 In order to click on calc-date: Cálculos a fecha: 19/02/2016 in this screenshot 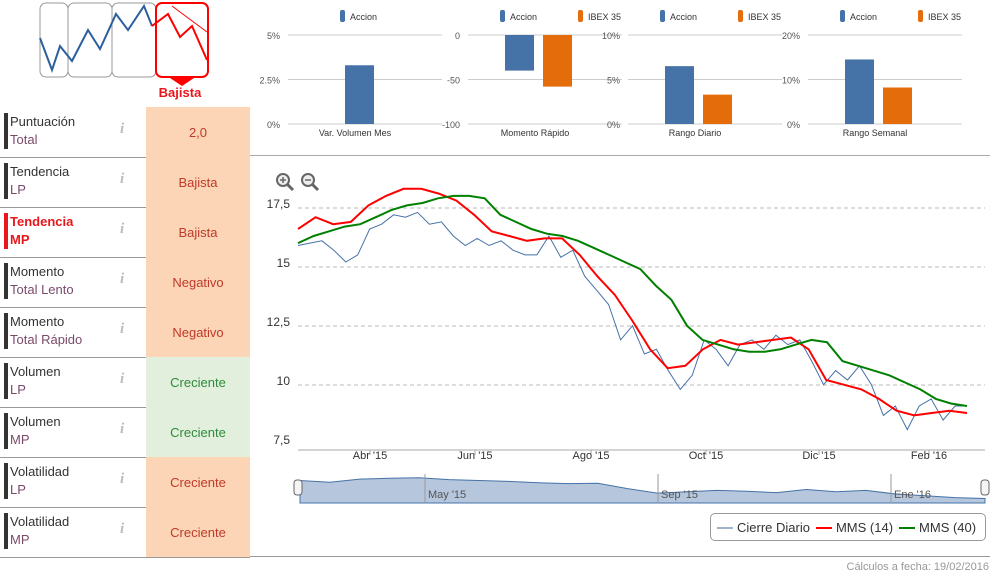, I will do `click(918, 567)`.